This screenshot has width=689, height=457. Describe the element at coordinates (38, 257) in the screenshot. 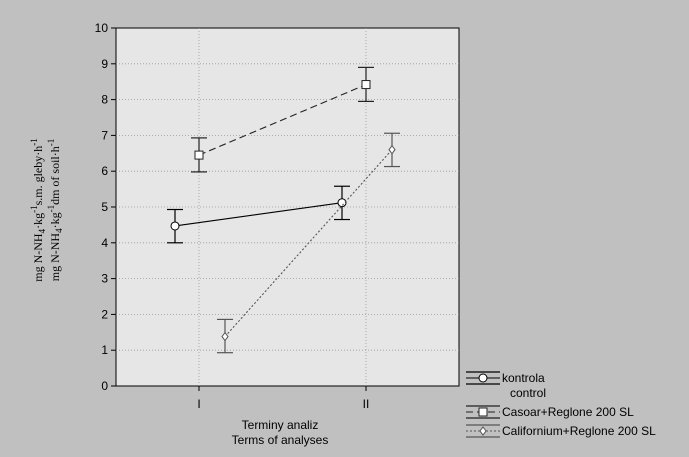

I see `ylab1-a: mg N-NH` at that location.